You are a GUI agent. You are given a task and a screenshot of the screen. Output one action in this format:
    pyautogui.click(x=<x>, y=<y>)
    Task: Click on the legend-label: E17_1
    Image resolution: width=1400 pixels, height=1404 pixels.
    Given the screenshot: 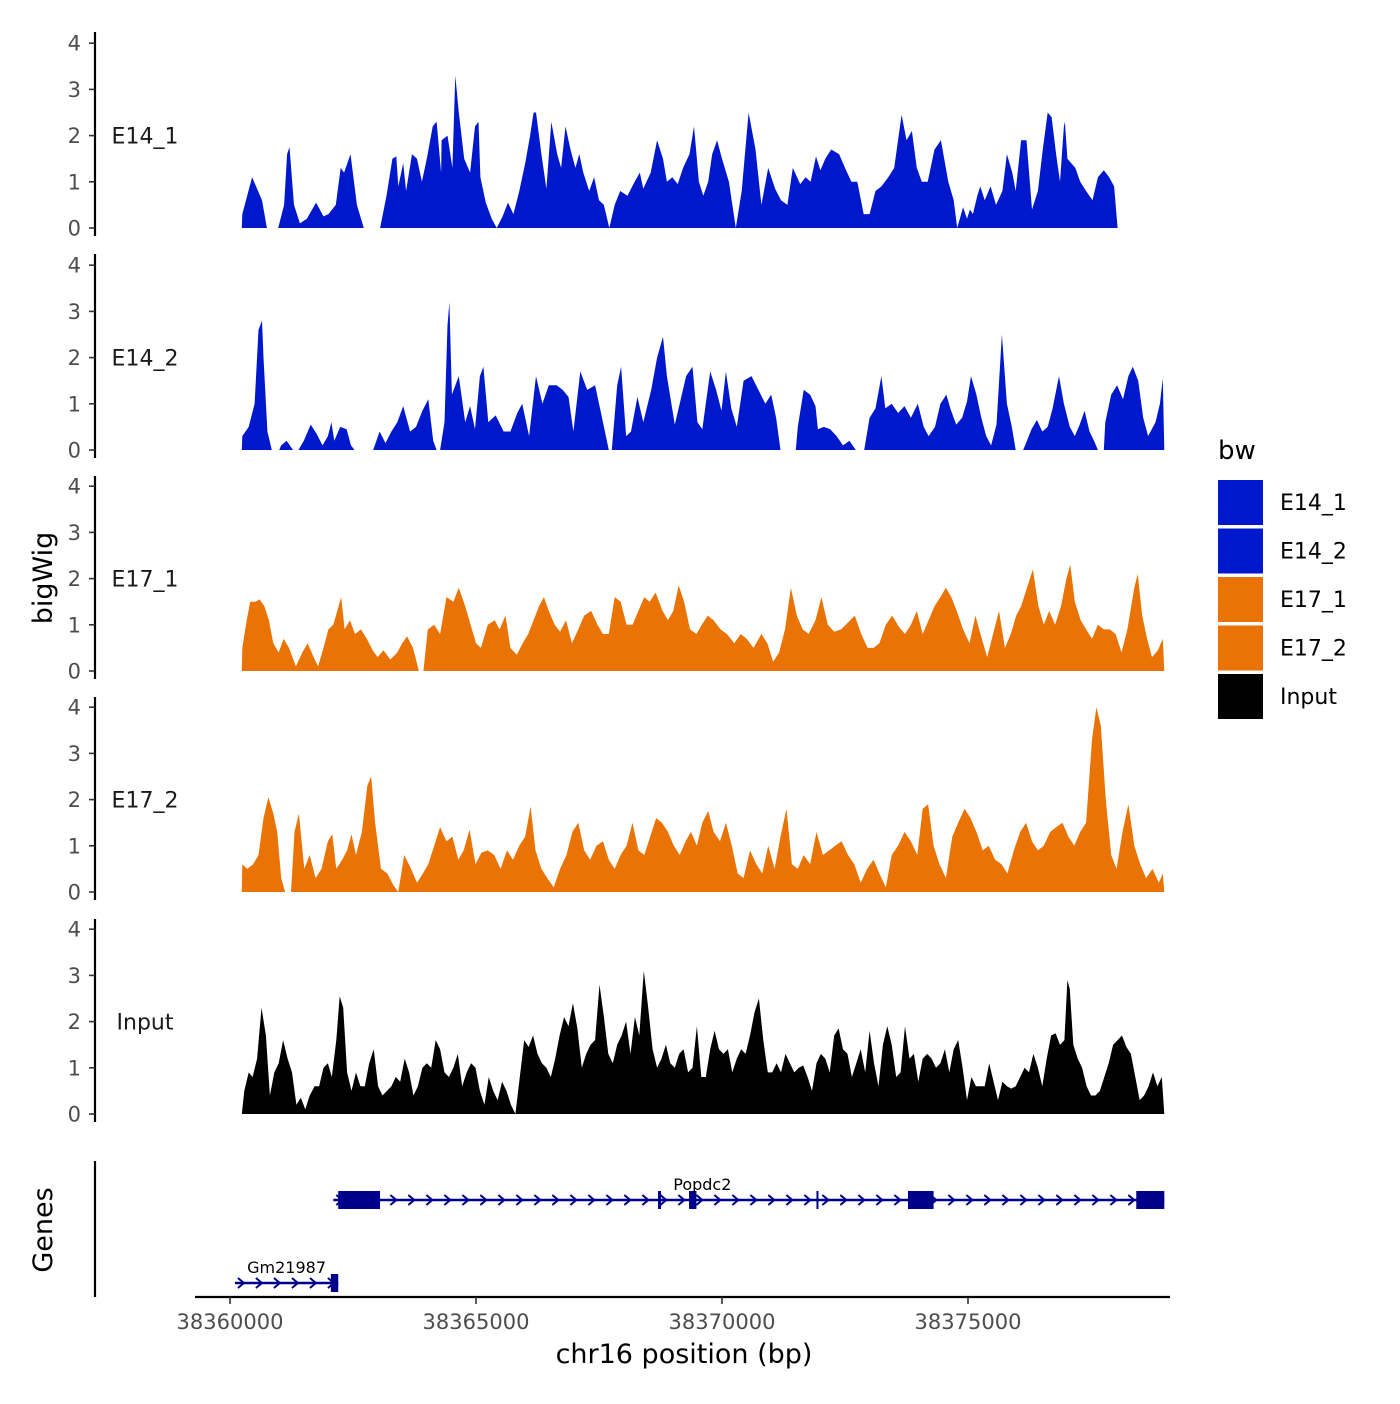 What is the action you would take?
    pyautogui.click(x=1313, y=600)
    